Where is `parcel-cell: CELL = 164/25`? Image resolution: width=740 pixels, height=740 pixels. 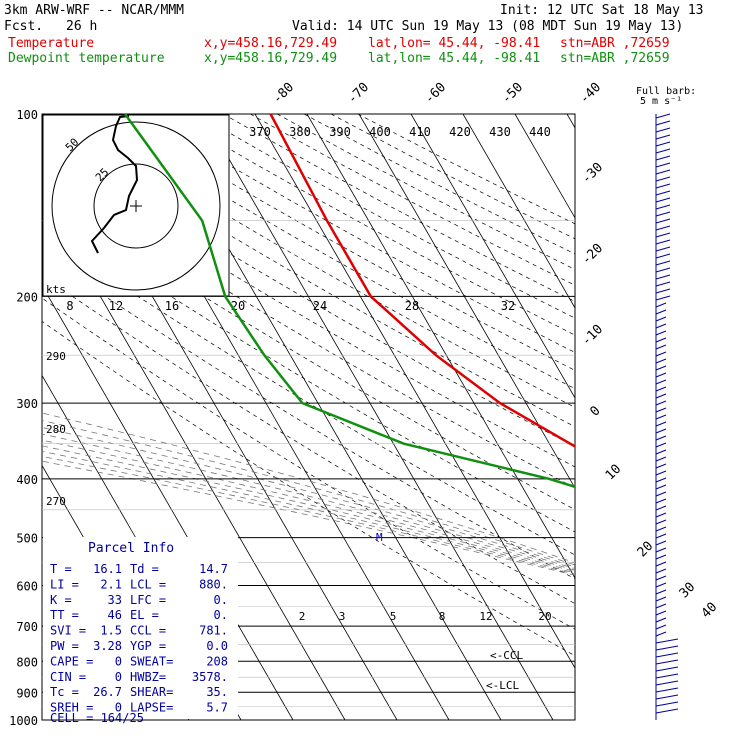 parcel-cell: CELL = 164/25 is located at coordinates (97, 718).